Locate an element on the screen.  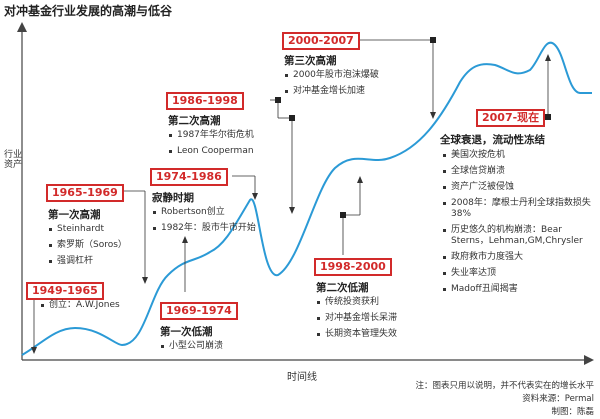
bullet: Madoff丑闻揭害 is located at coordinates (517, 289).